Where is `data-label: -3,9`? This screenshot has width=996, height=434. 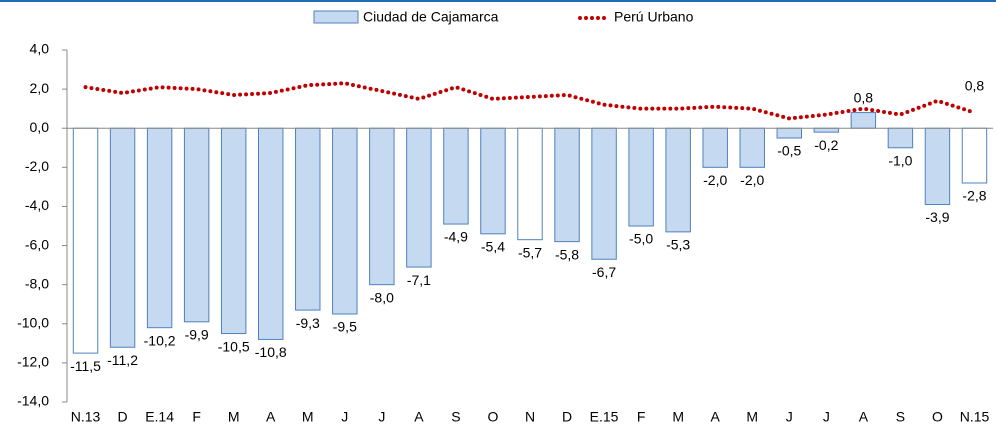 data-label: -3,9 is located at coordinates (937, 217).